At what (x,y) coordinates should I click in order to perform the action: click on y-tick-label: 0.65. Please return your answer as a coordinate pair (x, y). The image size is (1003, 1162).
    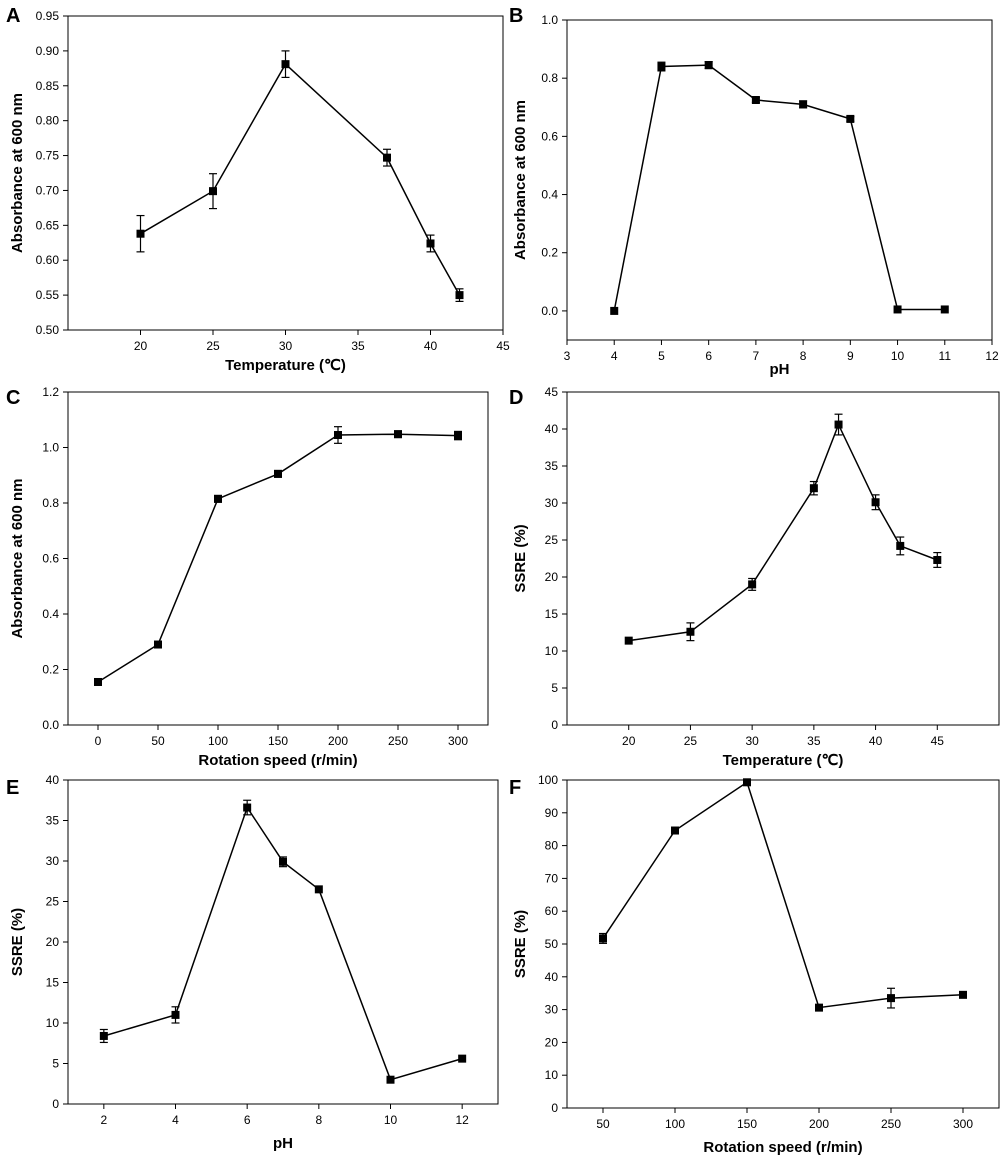
    Looking at the image, I should click on (48, 225).